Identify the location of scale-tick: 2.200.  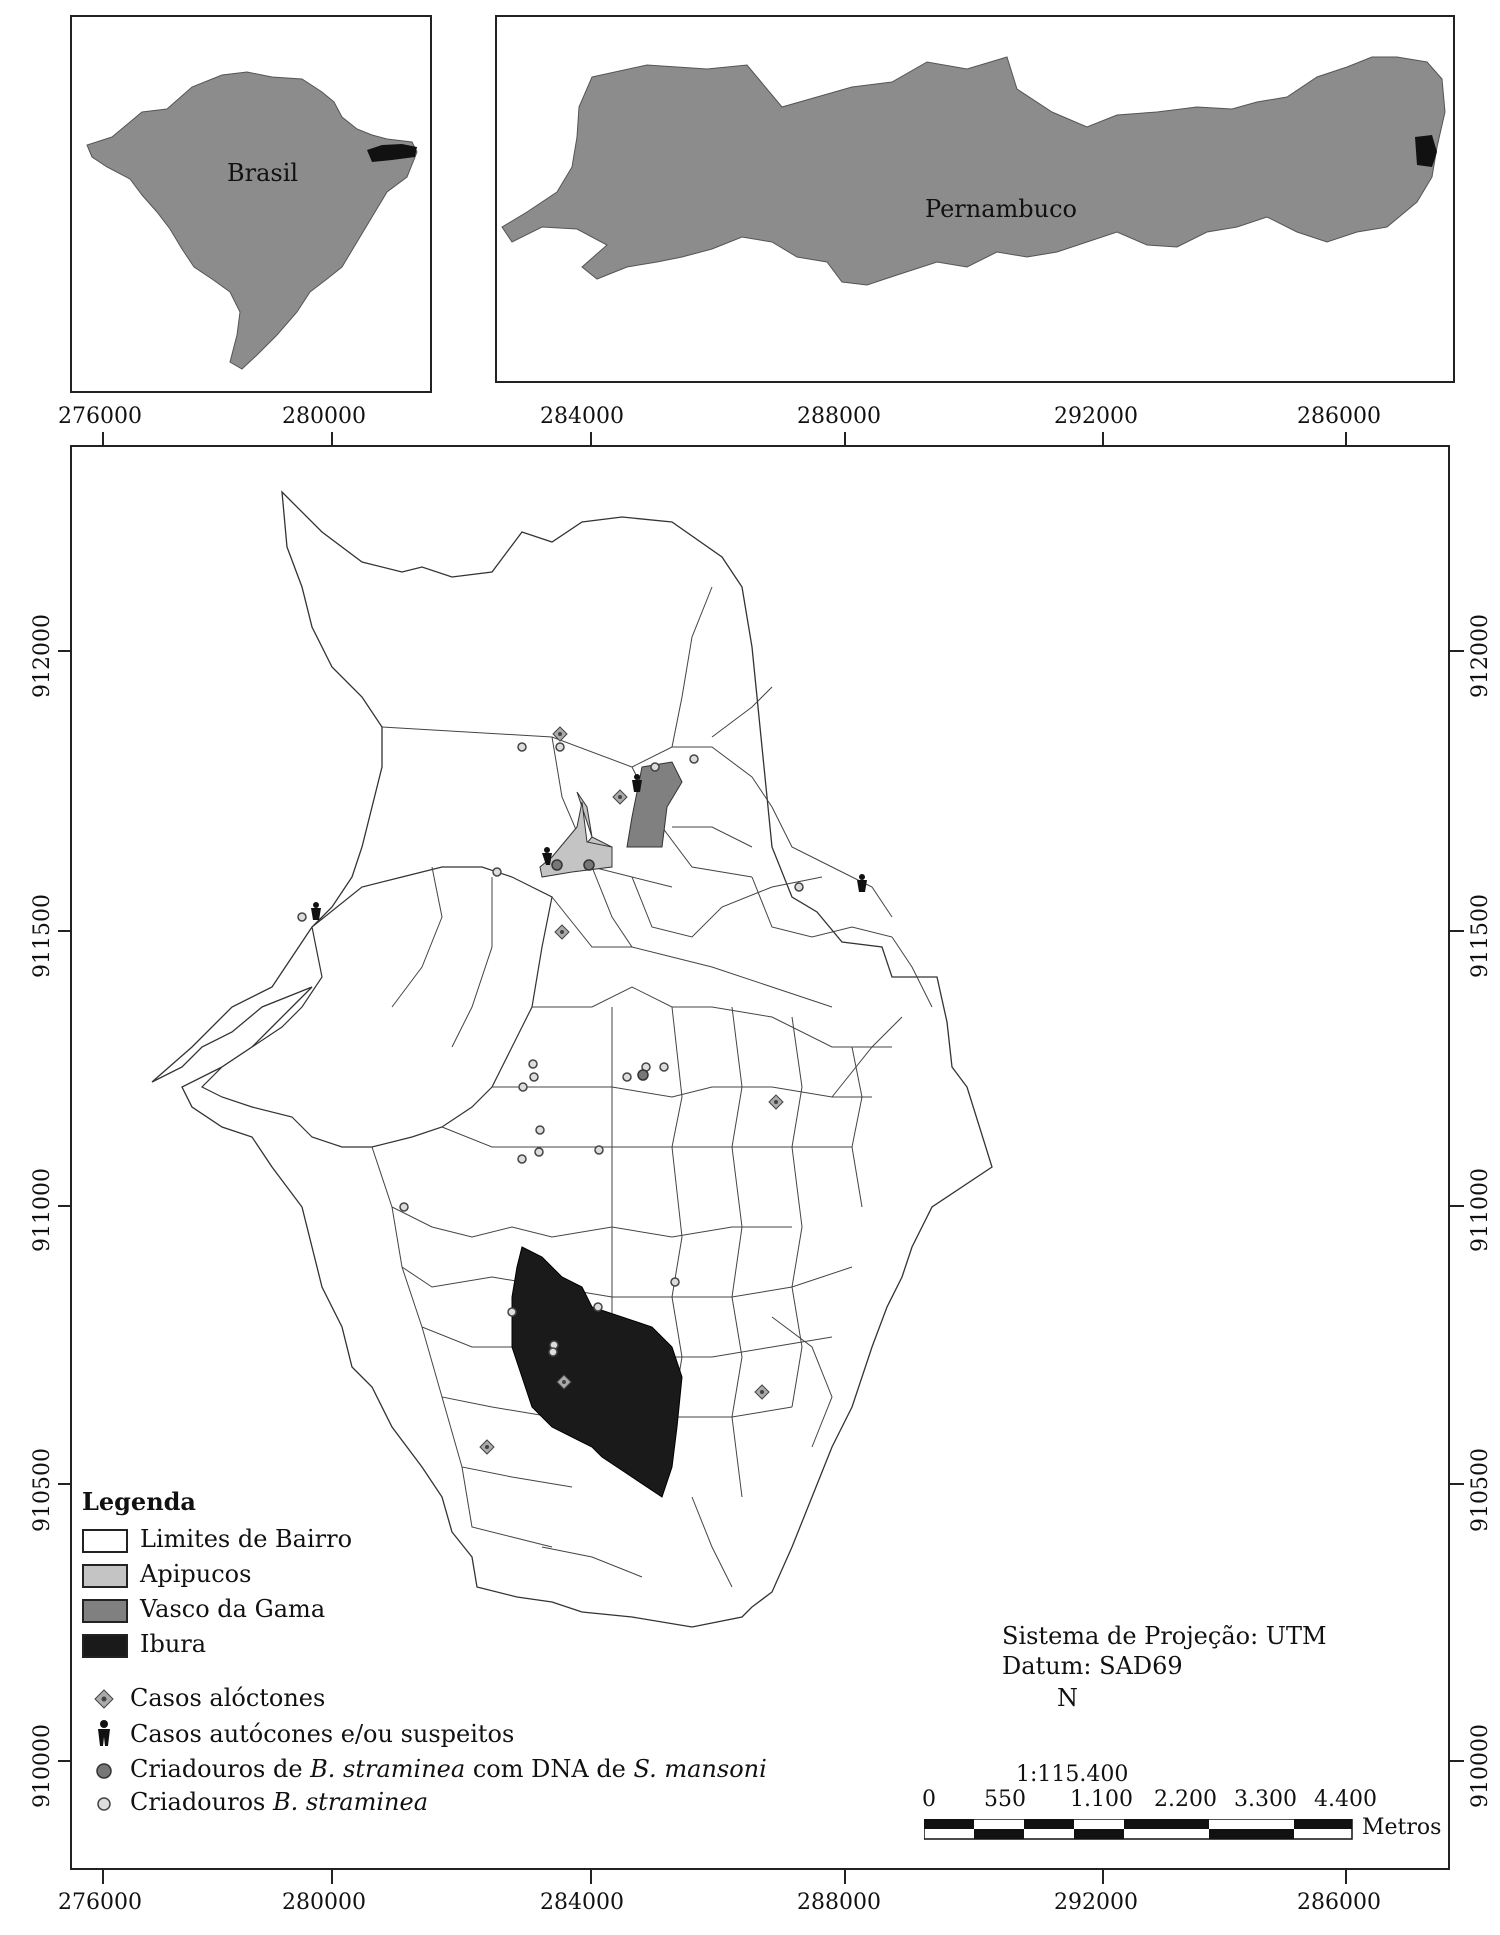
(1185, 1799).